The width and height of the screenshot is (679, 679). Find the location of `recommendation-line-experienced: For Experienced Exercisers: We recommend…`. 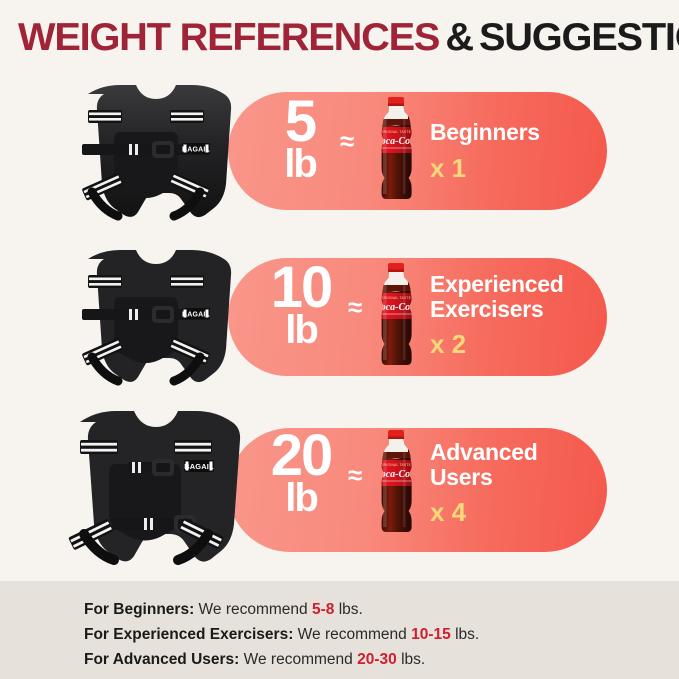

recommendation-line-experienced: For Experienced Exercisers: We recommend… is located at coordinates (281, 634).